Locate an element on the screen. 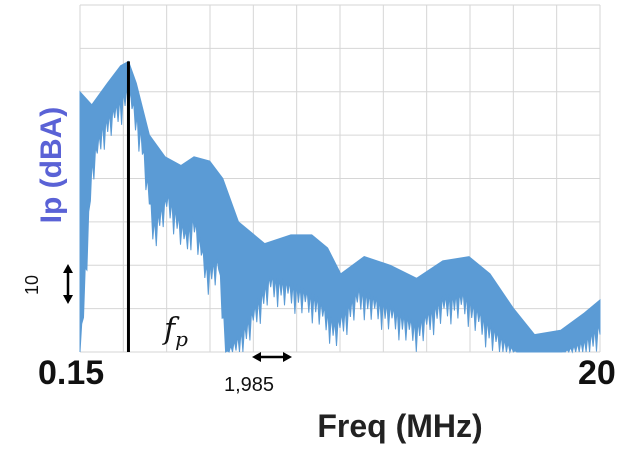 This screenshot has height=453, width=620. scale-arrow-top-head is located at coordinates (68, 268).